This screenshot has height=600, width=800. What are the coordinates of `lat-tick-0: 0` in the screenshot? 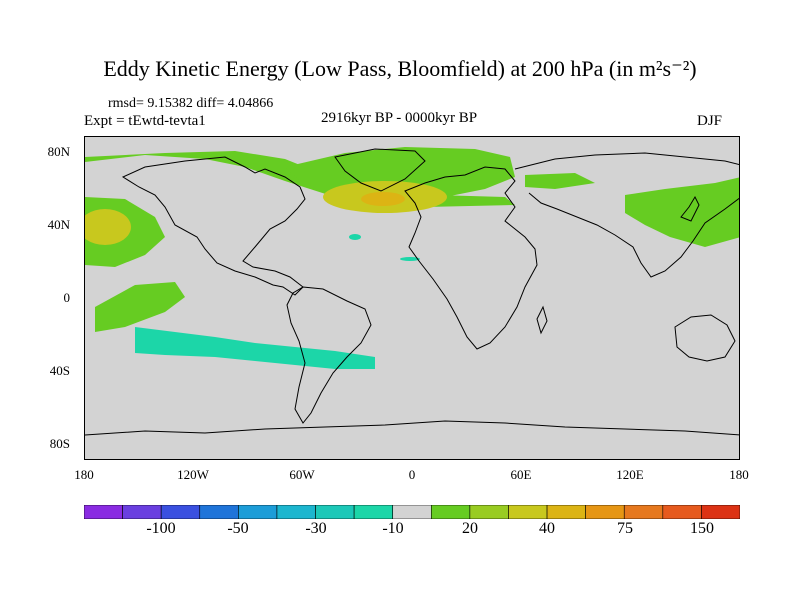 It's located at (67, 297).